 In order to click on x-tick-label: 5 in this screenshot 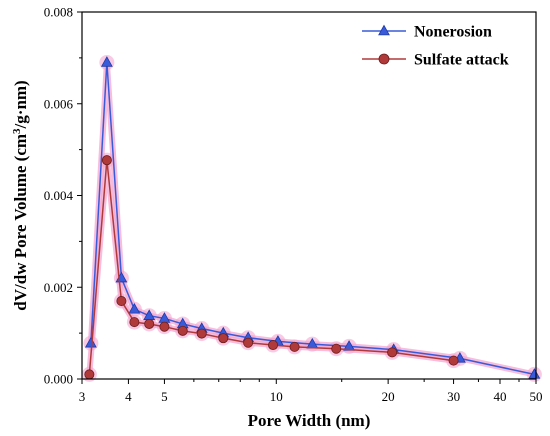, I will do `click(164, 396)`.